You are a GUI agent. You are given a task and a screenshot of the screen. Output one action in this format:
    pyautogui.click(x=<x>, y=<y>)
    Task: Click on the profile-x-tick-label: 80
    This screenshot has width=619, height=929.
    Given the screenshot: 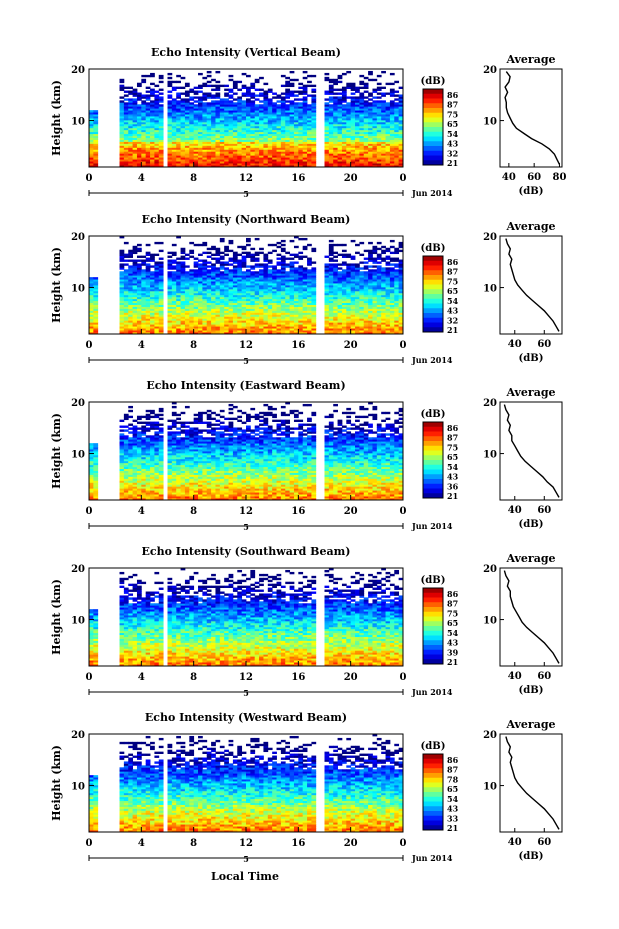 What is the action you would take?
    pyautogui.click(x=560, y=177)
    